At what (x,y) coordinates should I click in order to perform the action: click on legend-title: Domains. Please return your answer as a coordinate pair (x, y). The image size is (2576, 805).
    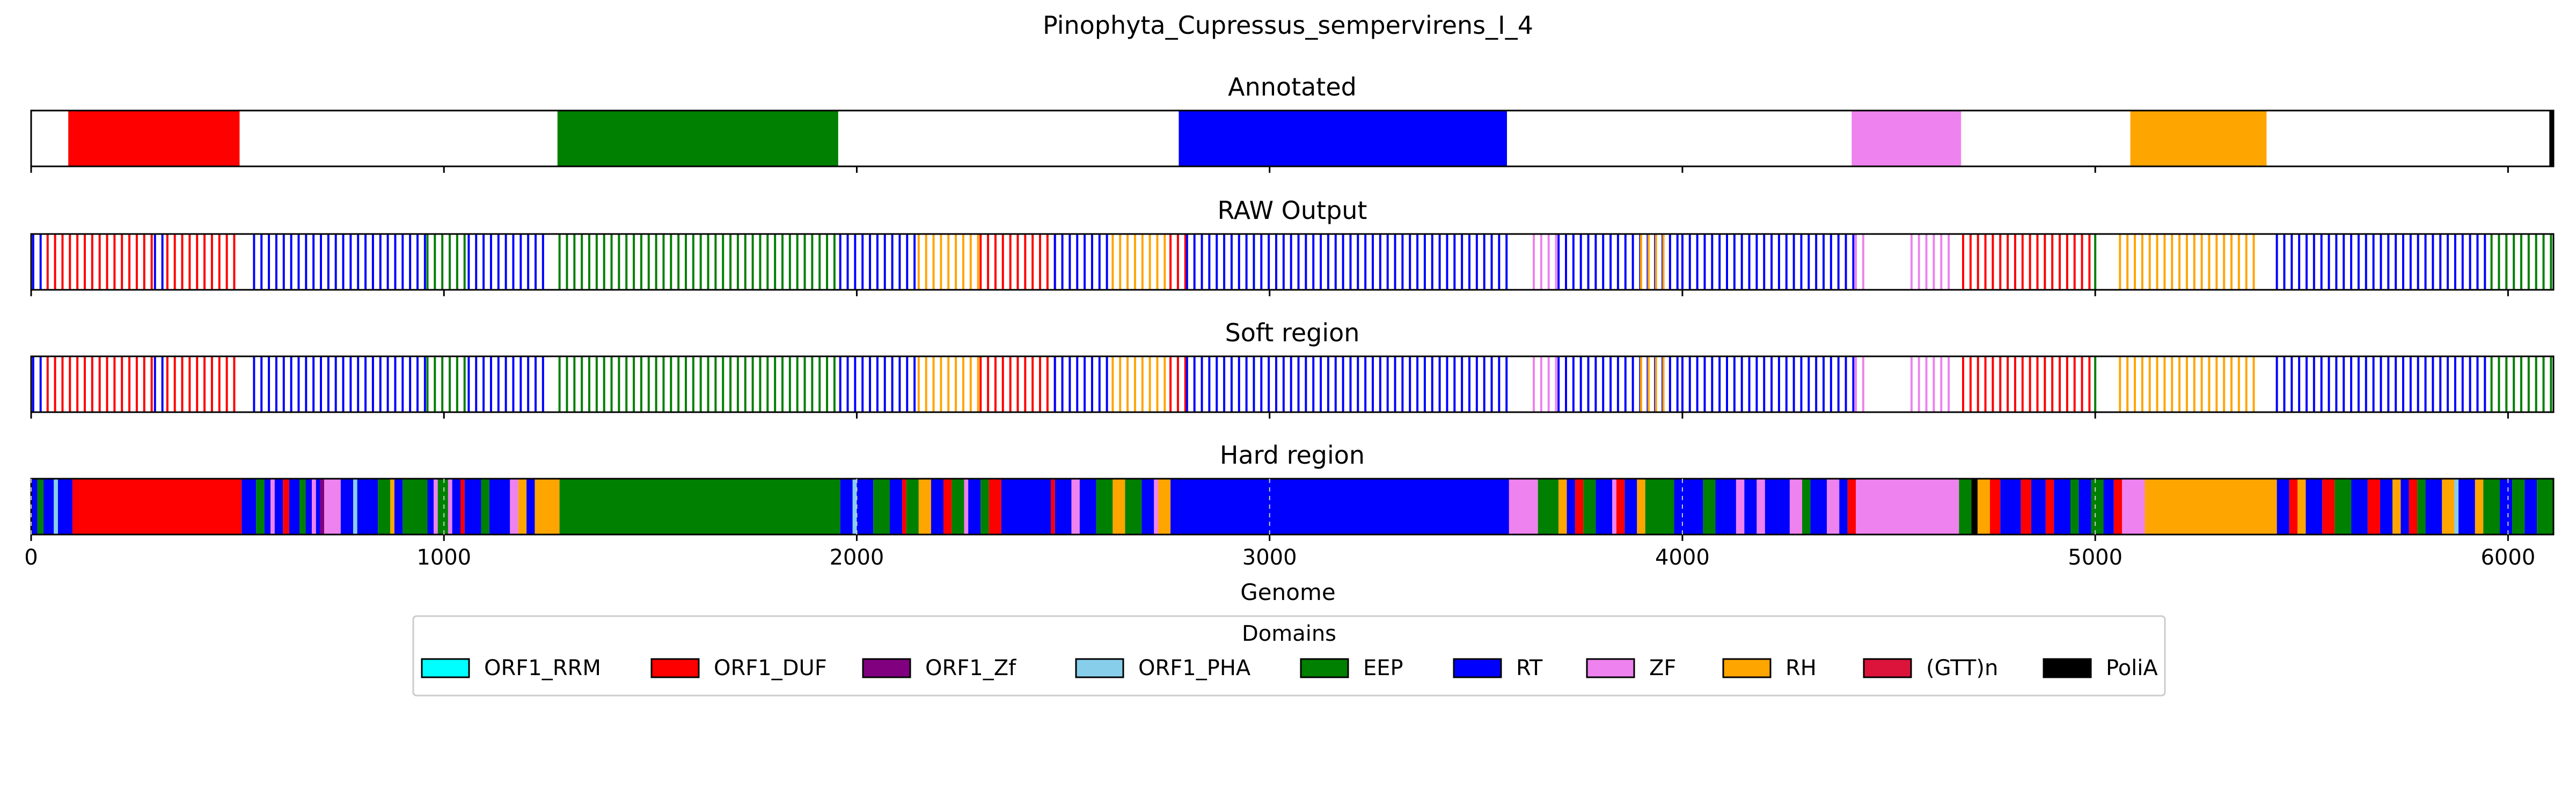
    Looking at the image, I should click on (1289, 633).